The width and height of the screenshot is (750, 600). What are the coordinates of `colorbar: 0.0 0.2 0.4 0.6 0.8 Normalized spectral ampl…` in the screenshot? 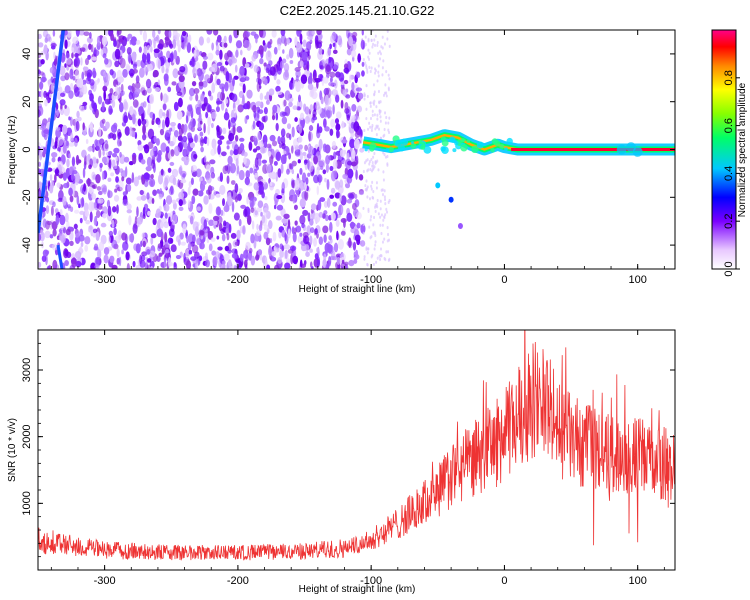 It's located at (729, 153).